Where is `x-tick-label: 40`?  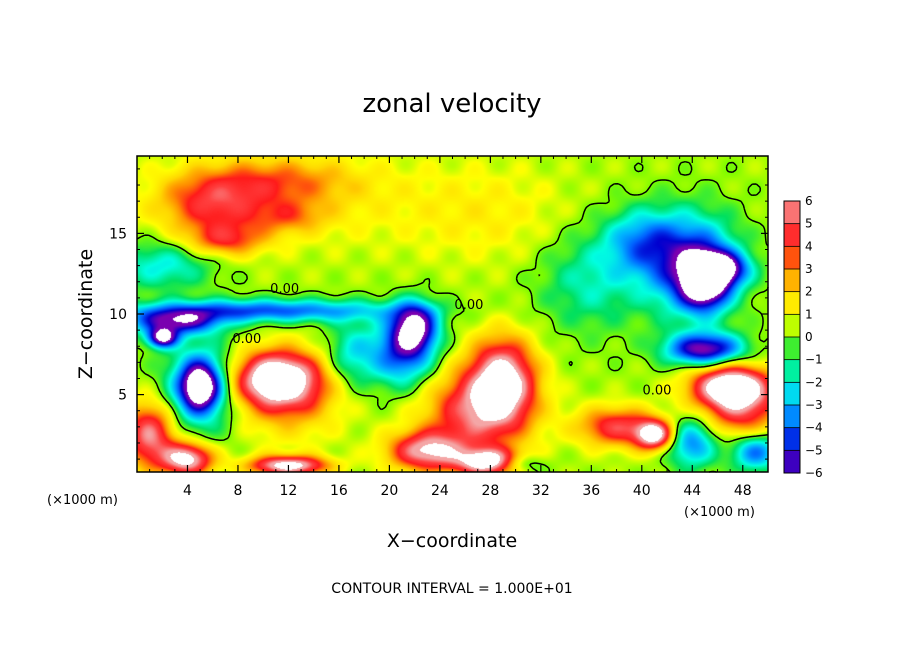
x-tick-label: 40 is located at coordinates (642, 491).